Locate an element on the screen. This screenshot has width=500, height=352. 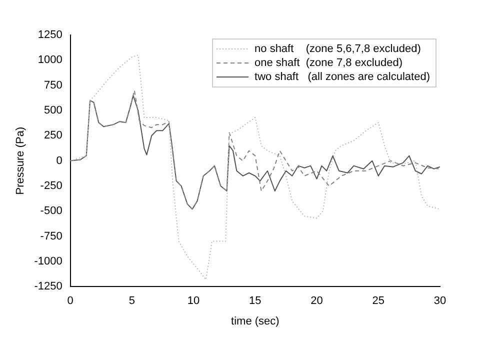
y-tick-label: 500 is located at coordinates (53, 110).